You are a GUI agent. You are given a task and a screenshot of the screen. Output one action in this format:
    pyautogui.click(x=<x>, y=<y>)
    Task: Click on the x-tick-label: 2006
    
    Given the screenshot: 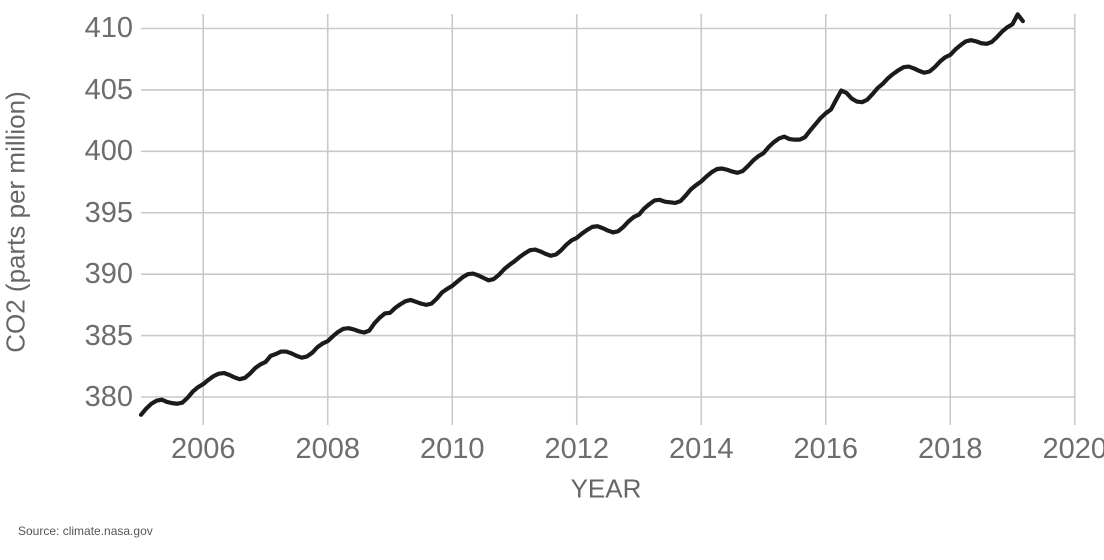 What is the action you would take?
    pyautogui.click(x=203, y=449)
    